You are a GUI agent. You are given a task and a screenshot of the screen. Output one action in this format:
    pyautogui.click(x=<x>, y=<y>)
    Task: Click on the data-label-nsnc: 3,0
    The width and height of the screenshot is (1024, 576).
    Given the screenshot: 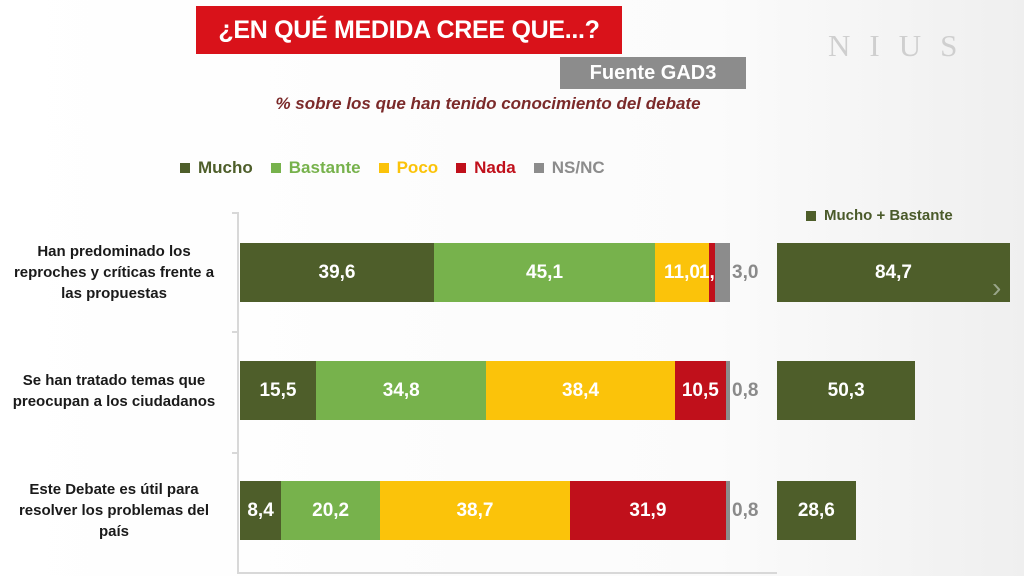 What is the action you would take?
    pyautogui.click(x=745, y=272)
    